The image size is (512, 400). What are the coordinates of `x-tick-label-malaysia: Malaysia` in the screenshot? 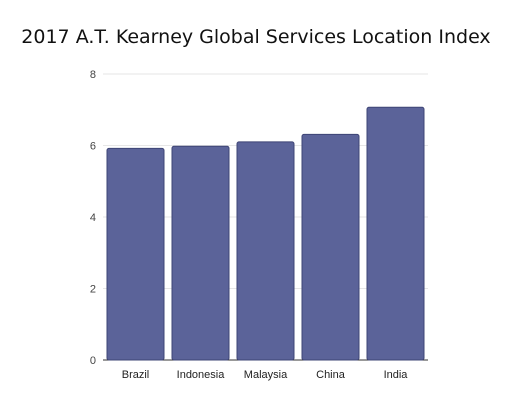 It's located at (266, 375).